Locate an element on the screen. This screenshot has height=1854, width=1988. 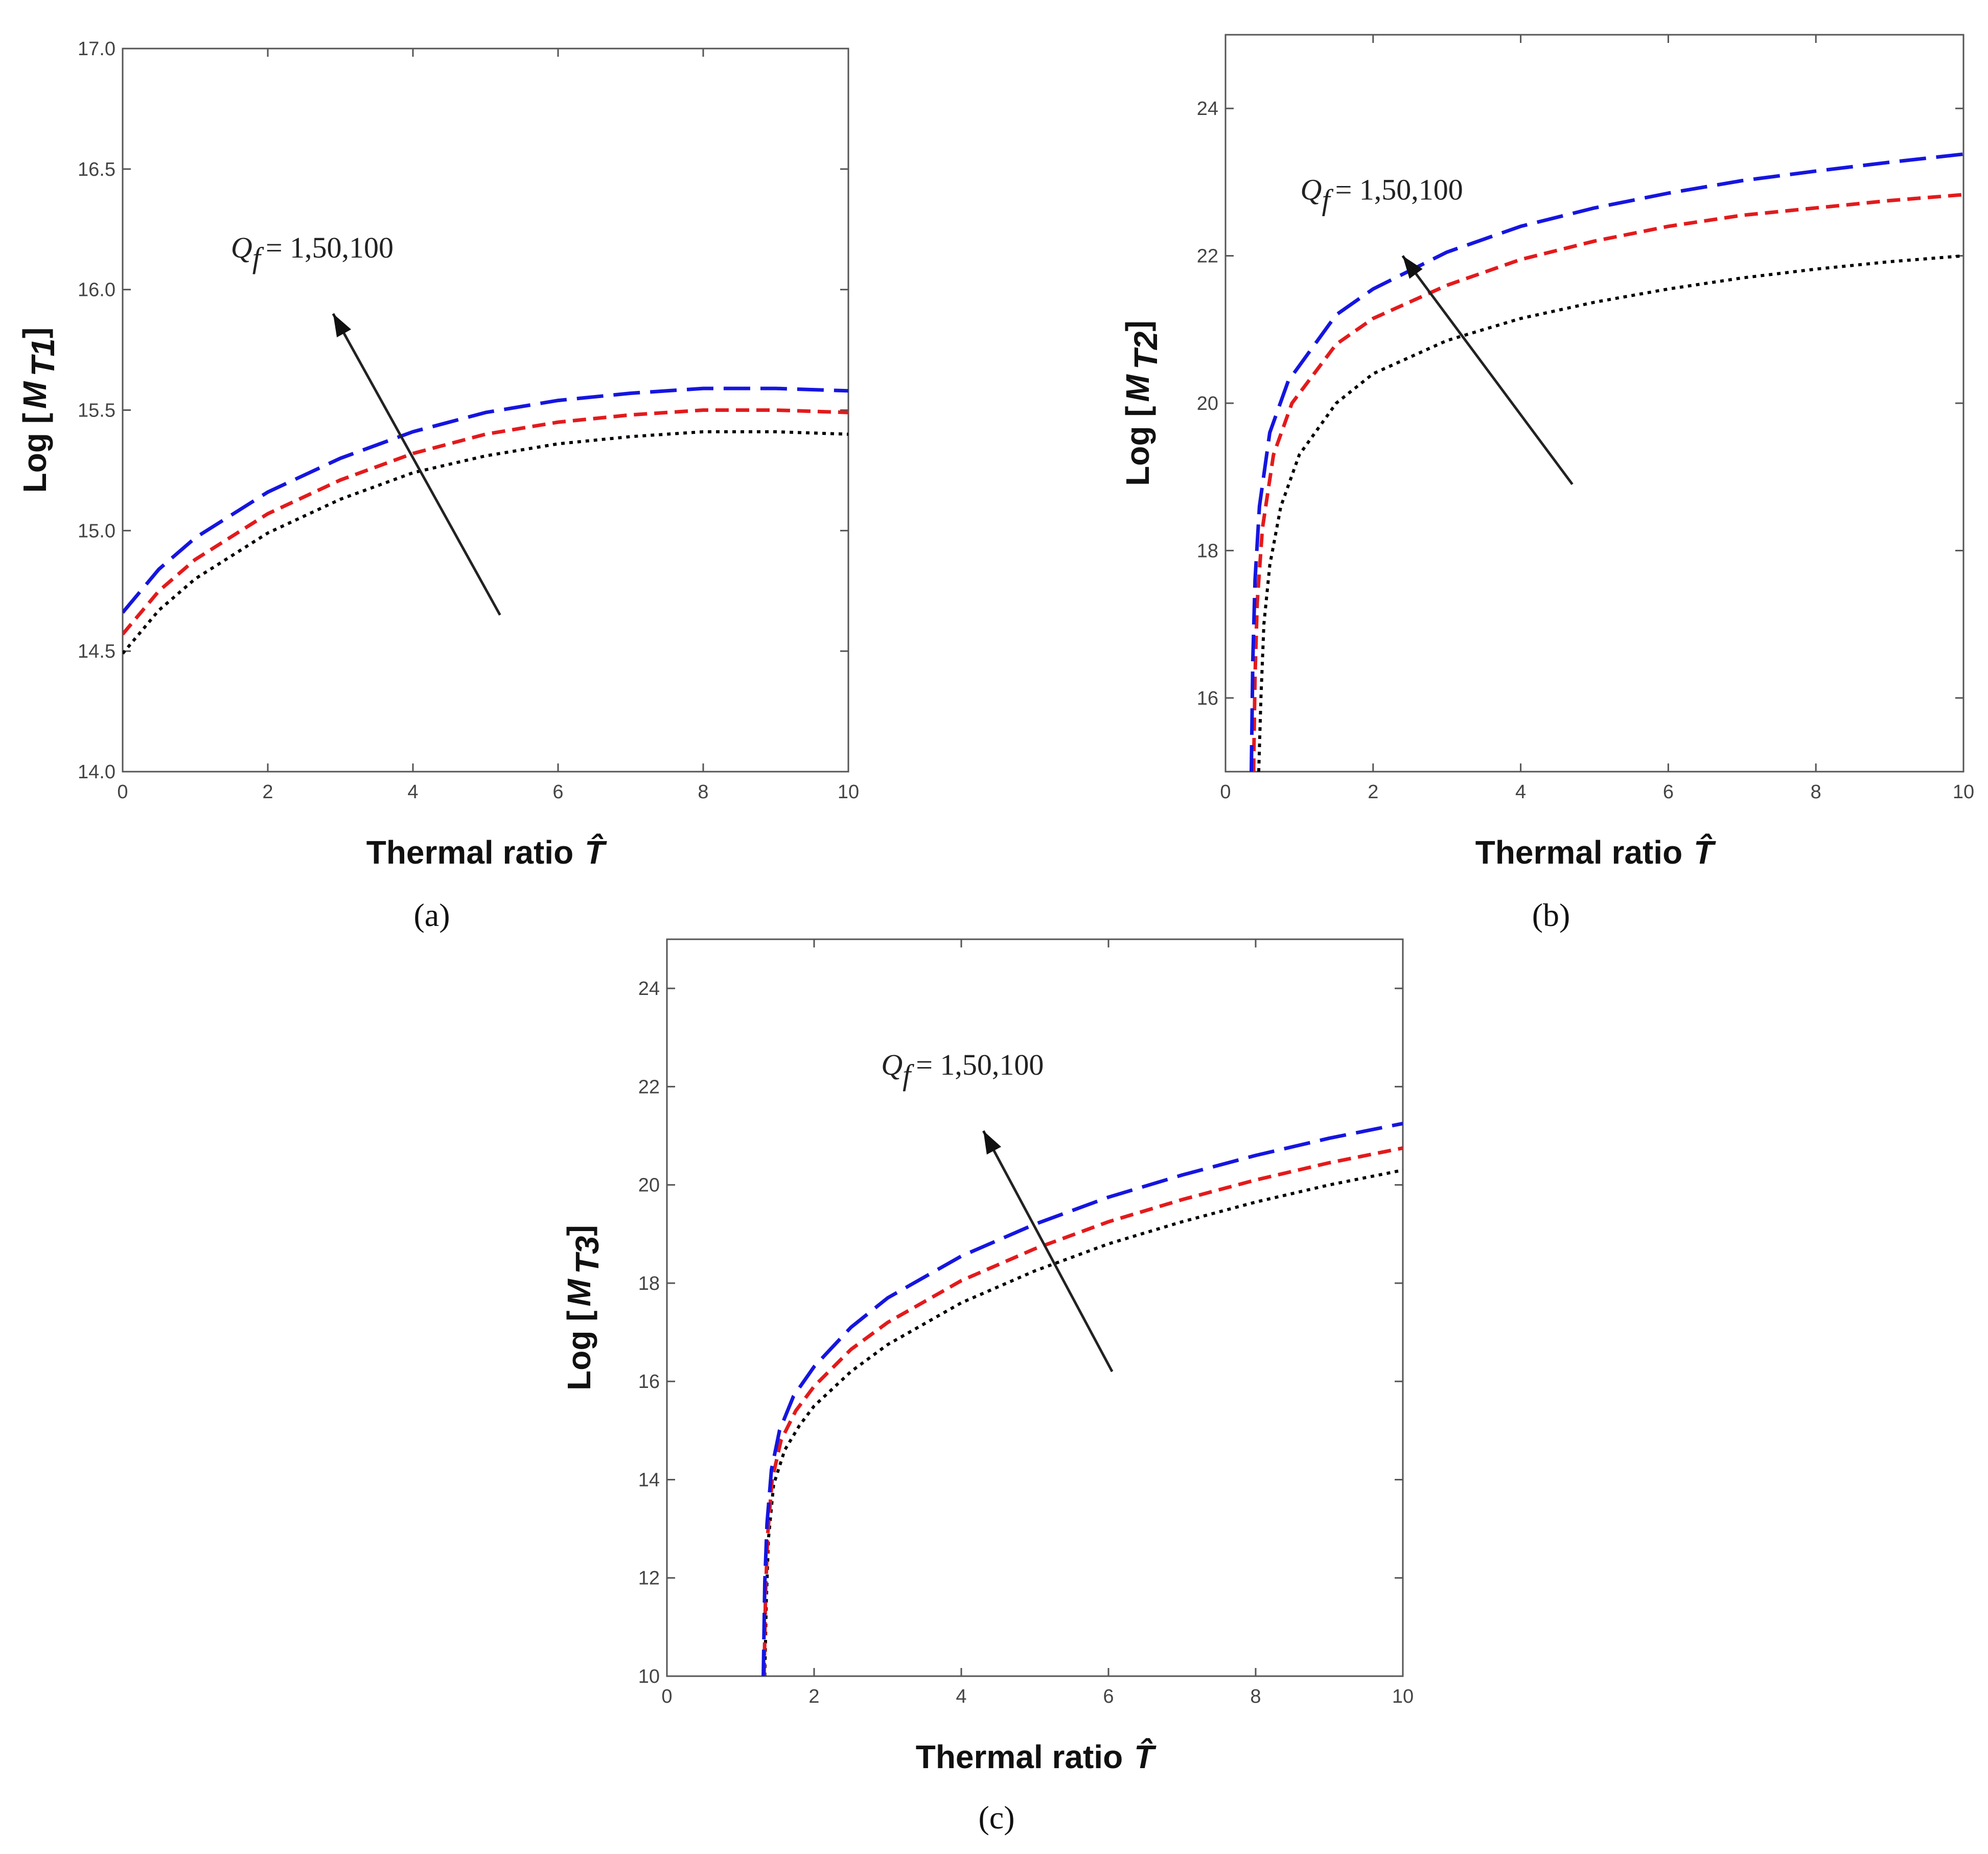
y-tick-label: 14 is located at coordinates (649, 1480).